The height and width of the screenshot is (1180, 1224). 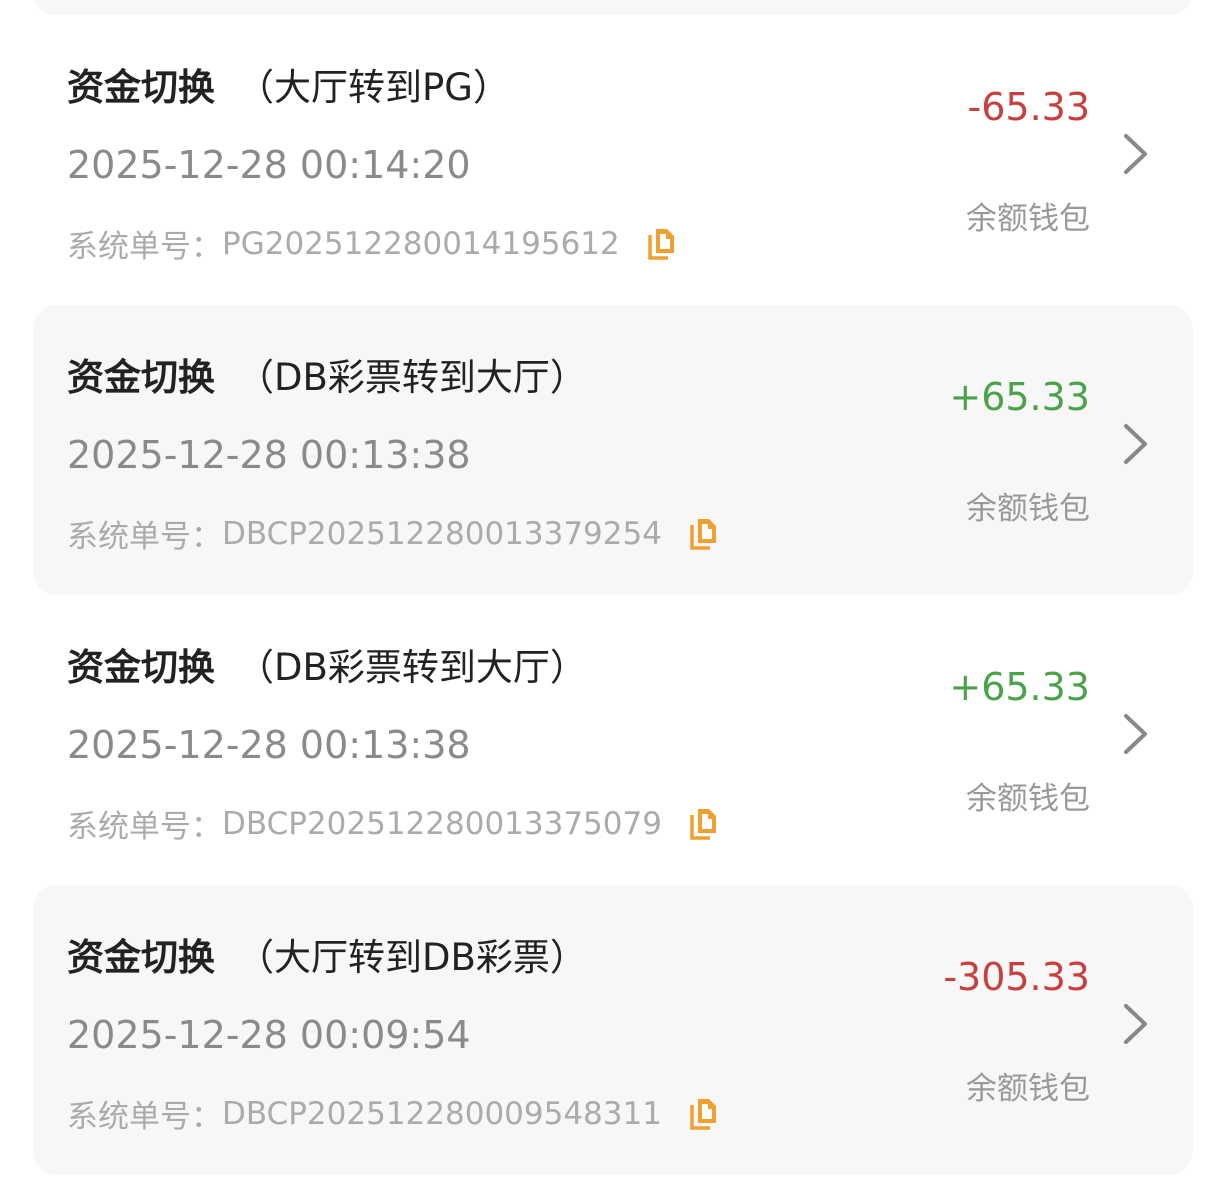 What do you see at coordinates (1029, 107) in the screenshot?
I see `transaction-amount: -65.33` at bounding box center [1029, 107].